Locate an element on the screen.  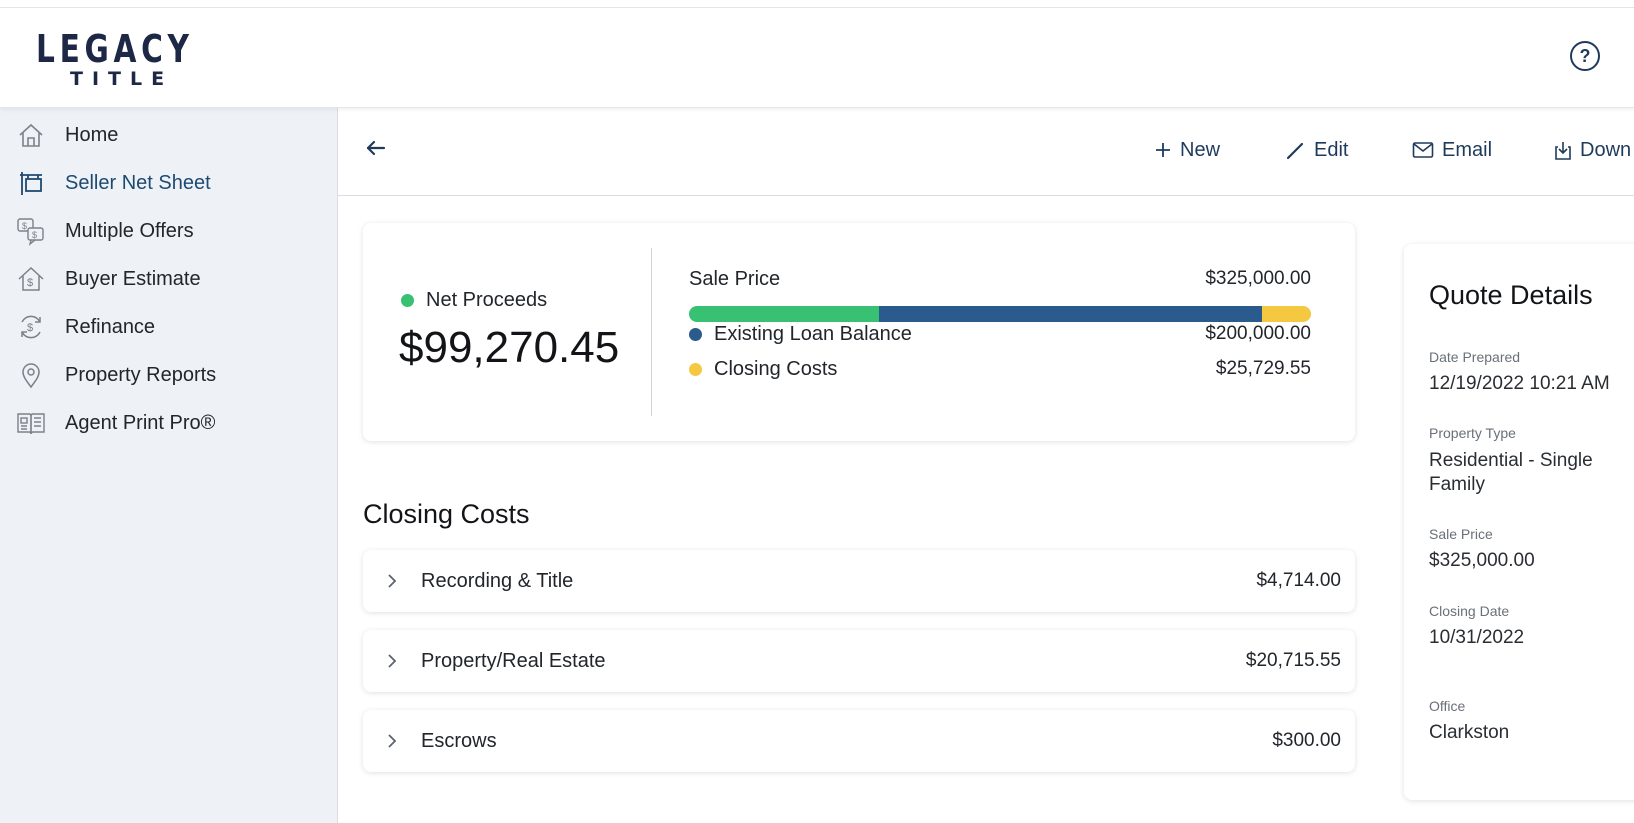
closing-date-value: 10/31/2022 is located at coordinates (1477, 637).